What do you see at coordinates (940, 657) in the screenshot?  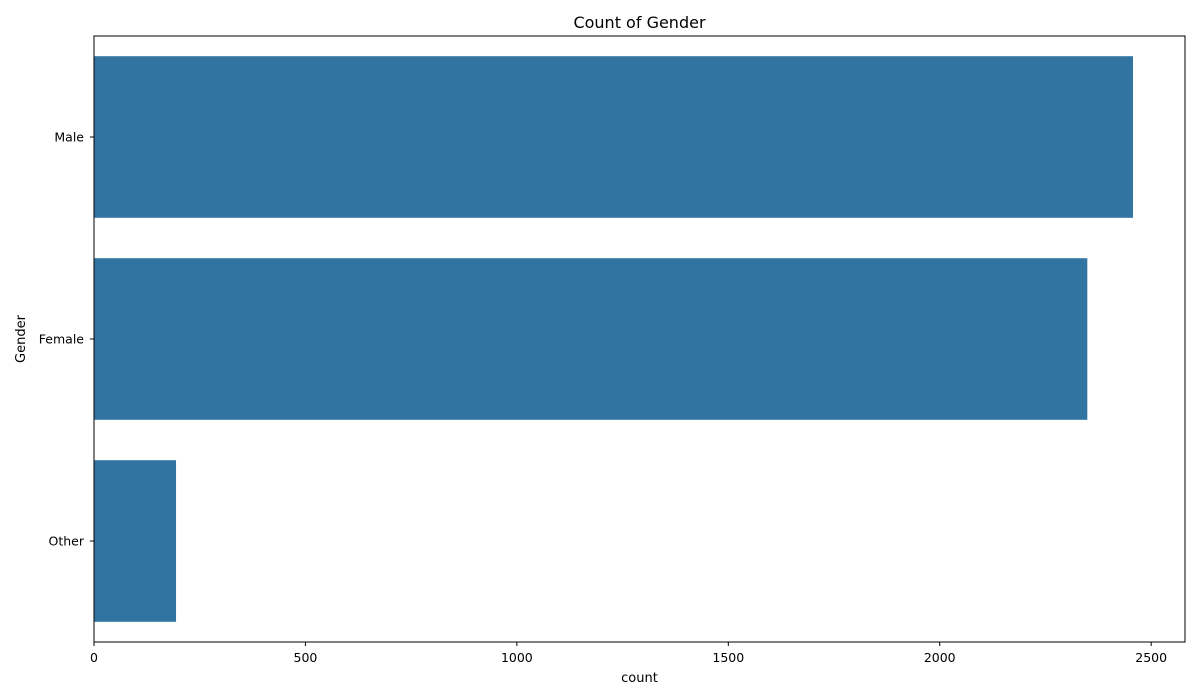 I see `x-tick-label: 2000` at bounding box center [940, 657].